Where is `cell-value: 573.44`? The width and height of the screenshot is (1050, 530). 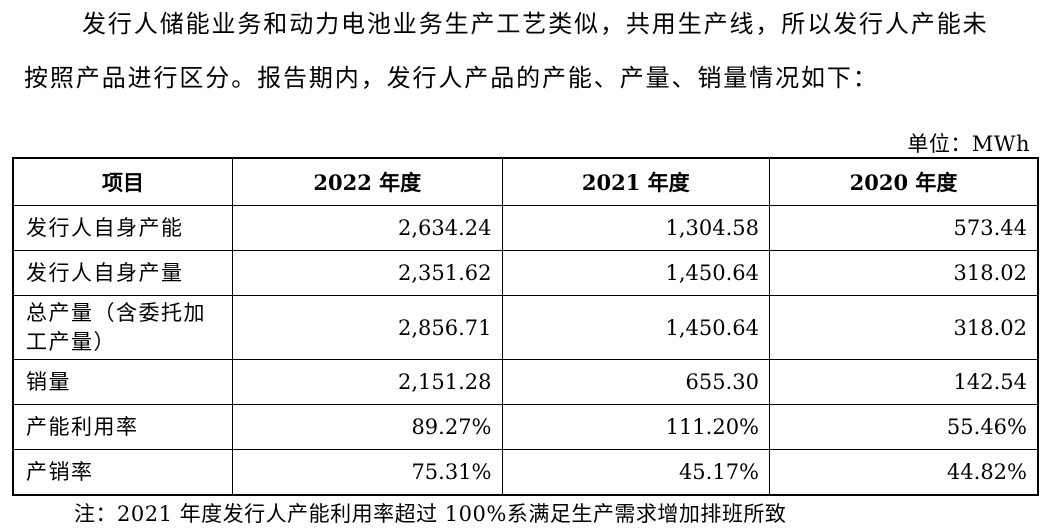
cell-value: 573.44 is located at coordinates (904, 228).